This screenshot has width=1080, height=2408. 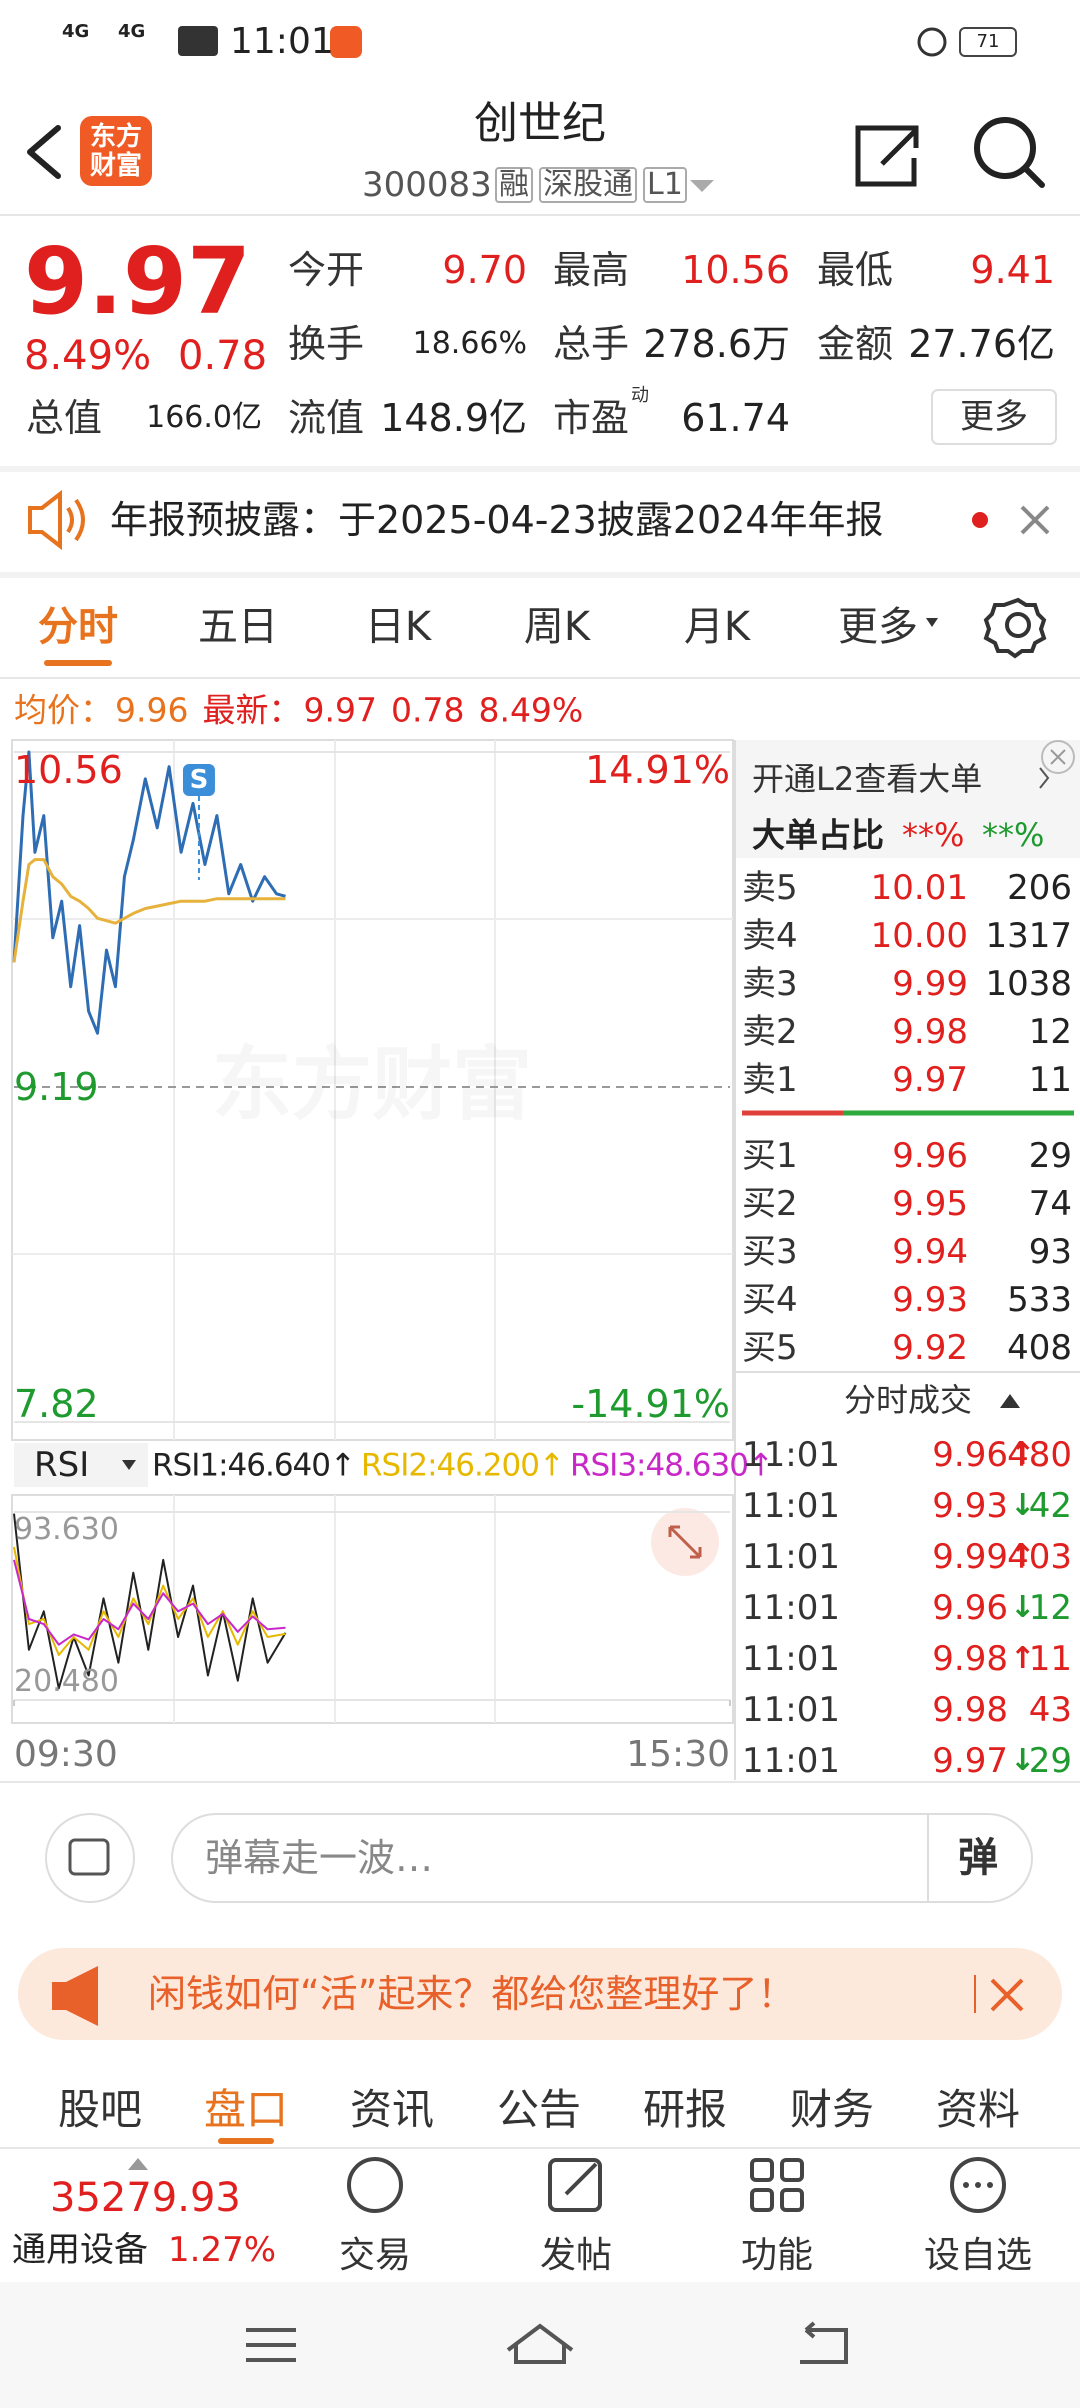 What do you see at coordinates (1050, 1080) in the screenshot?
I see `book-volume: 11` at bounding box center [1050, 1080].